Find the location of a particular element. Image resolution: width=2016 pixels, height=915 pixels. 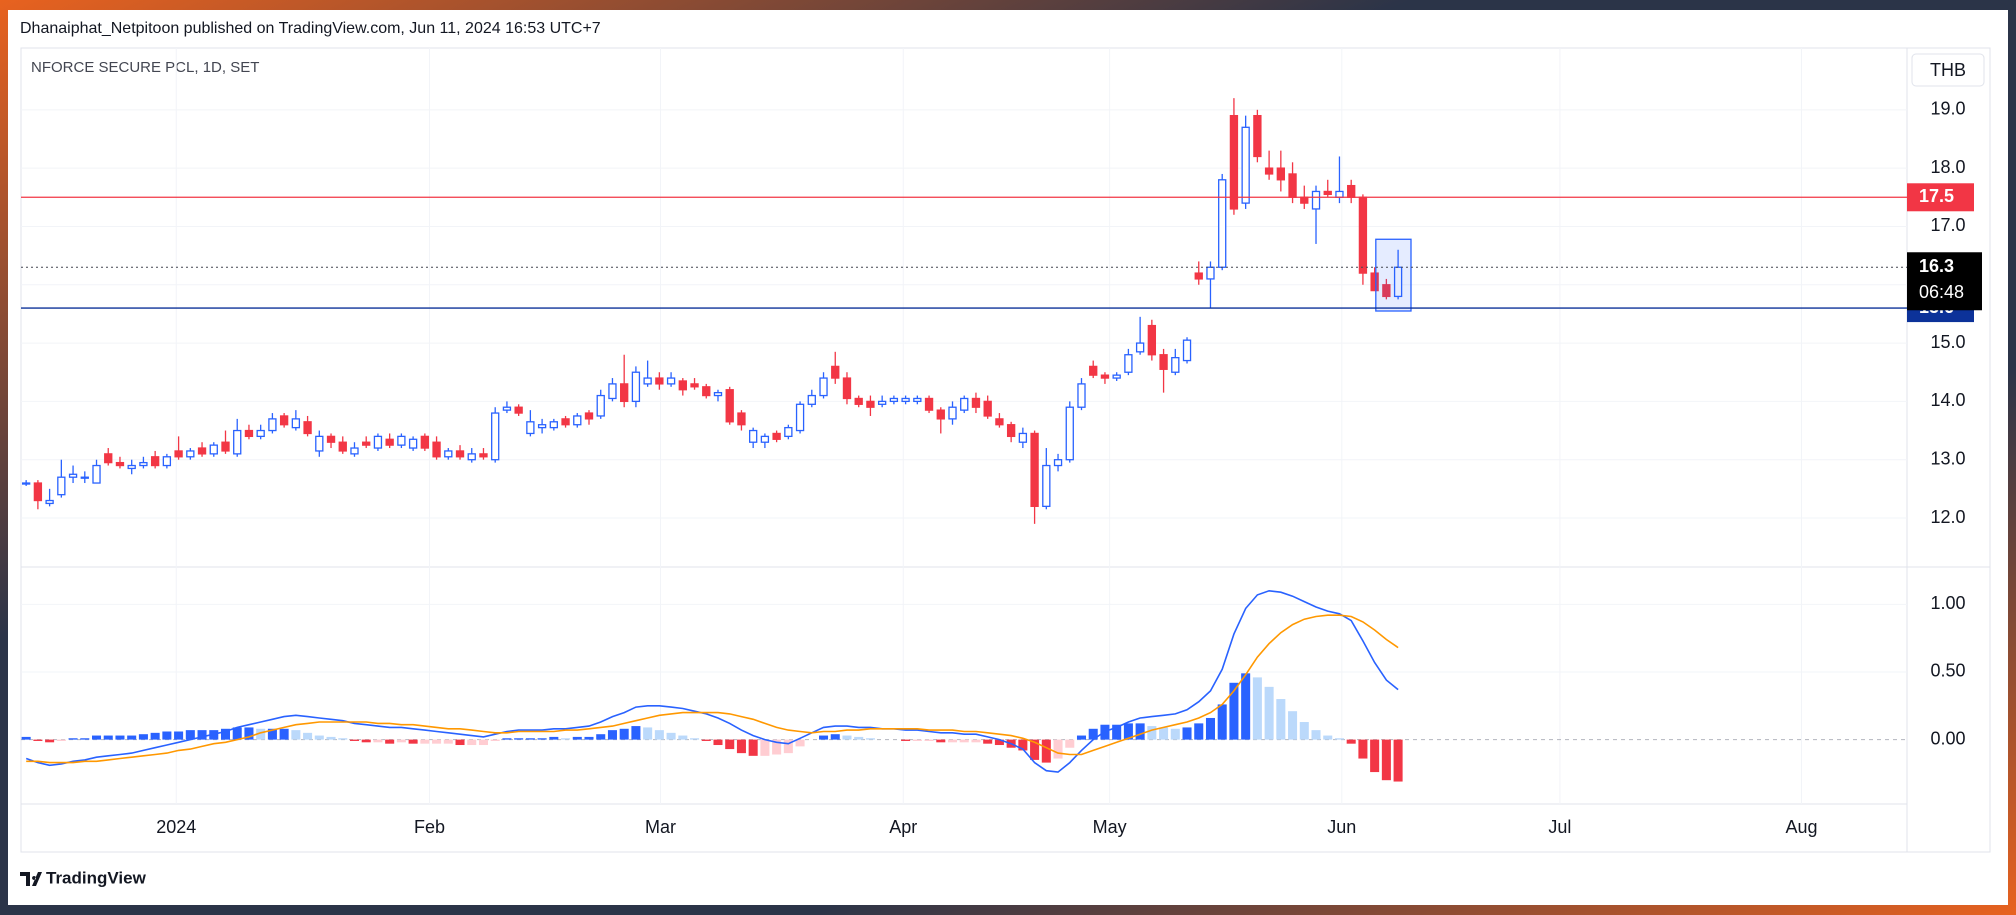

x-tick-label: Jul is located at coordinates (1559, 827).